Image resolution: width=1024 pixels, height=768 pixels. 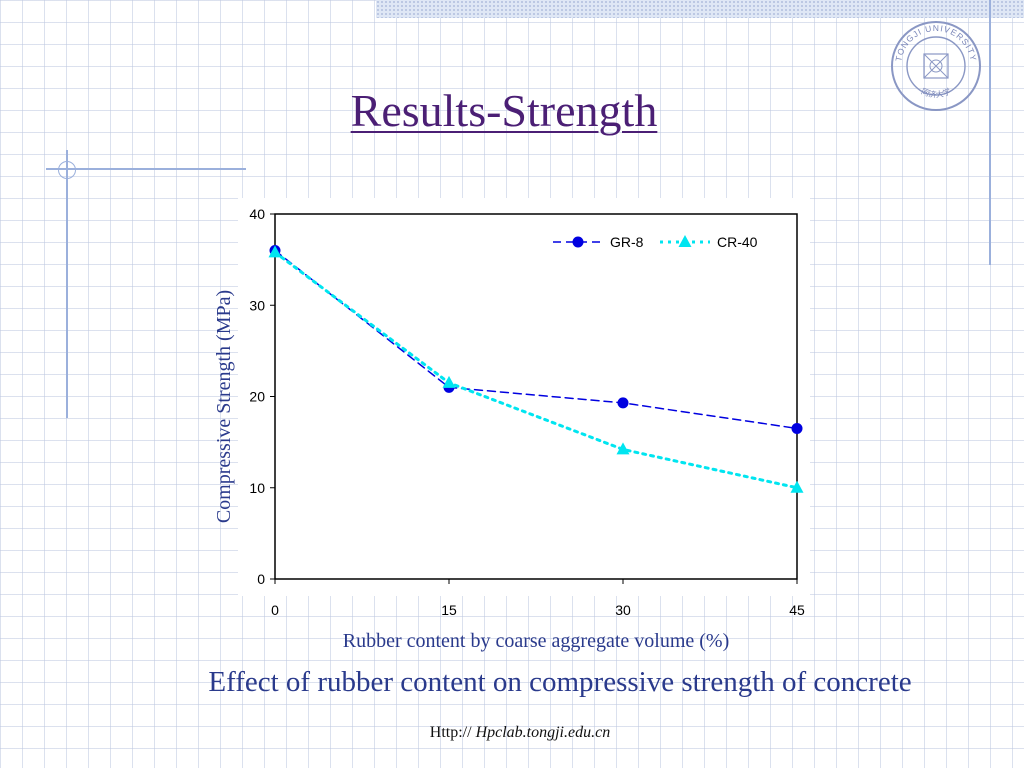 What do you see at coordinates (623, 610) in the screenshot?
I see `x-tick-label-2: 30` at bounding box center [623, 610].